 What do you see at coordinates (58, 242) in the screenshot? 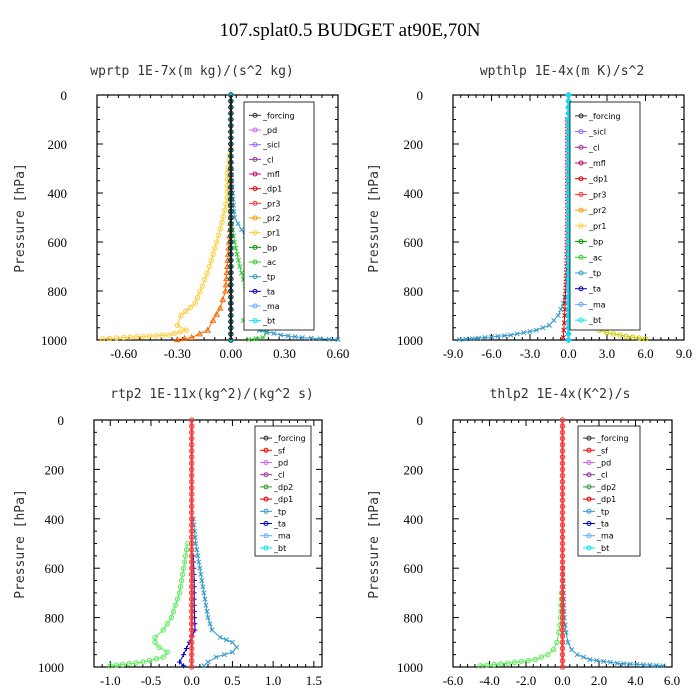
I see `y-tick-label: 600` at bounding box center [58, 242].